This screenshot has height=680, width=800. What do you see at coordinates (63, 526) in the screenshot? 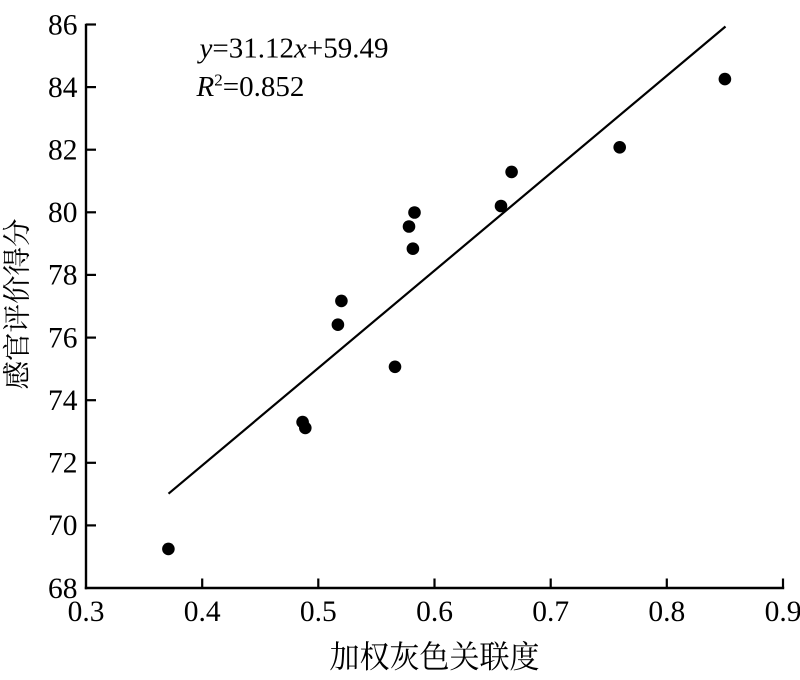
I see `svg-text: 70` at bounding box center [63, 526].